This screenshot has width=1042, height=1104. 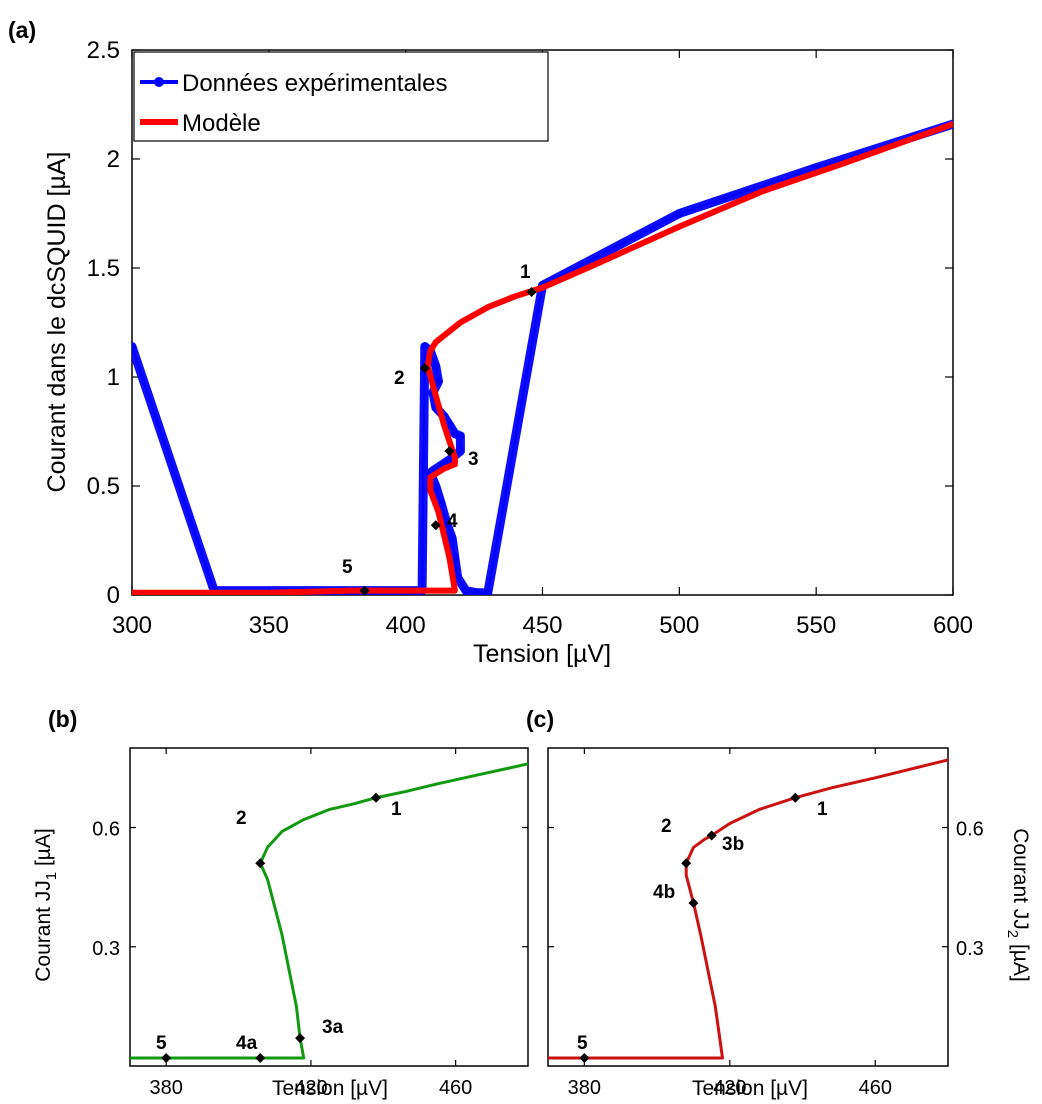 I want to click on y-tick-label: 1, so click(x=113, y=377).